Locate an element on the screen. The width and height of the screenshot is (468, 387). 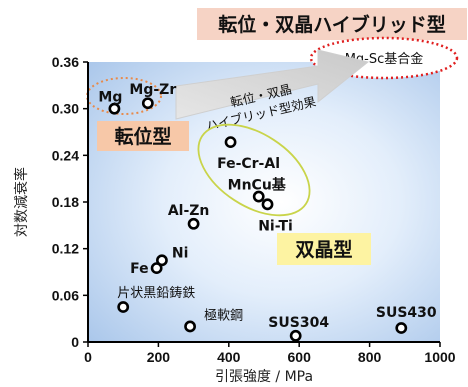
y-tick-label: 0.06 is located at coordinates (65, 295).